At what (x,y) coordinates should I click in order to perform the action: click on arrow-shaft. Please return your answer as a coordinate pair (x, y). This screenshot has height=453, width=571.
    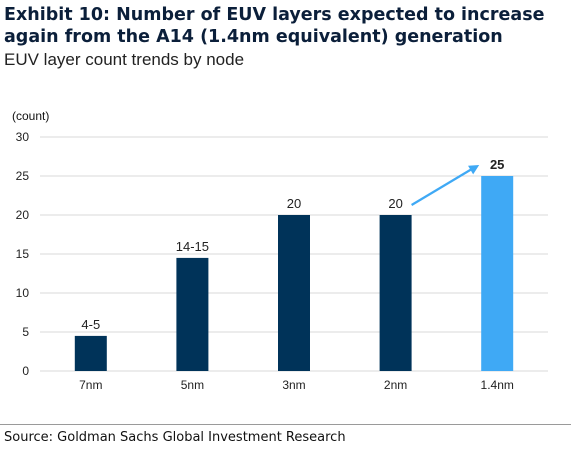
    Looking at the image, I should click on (443, 186).